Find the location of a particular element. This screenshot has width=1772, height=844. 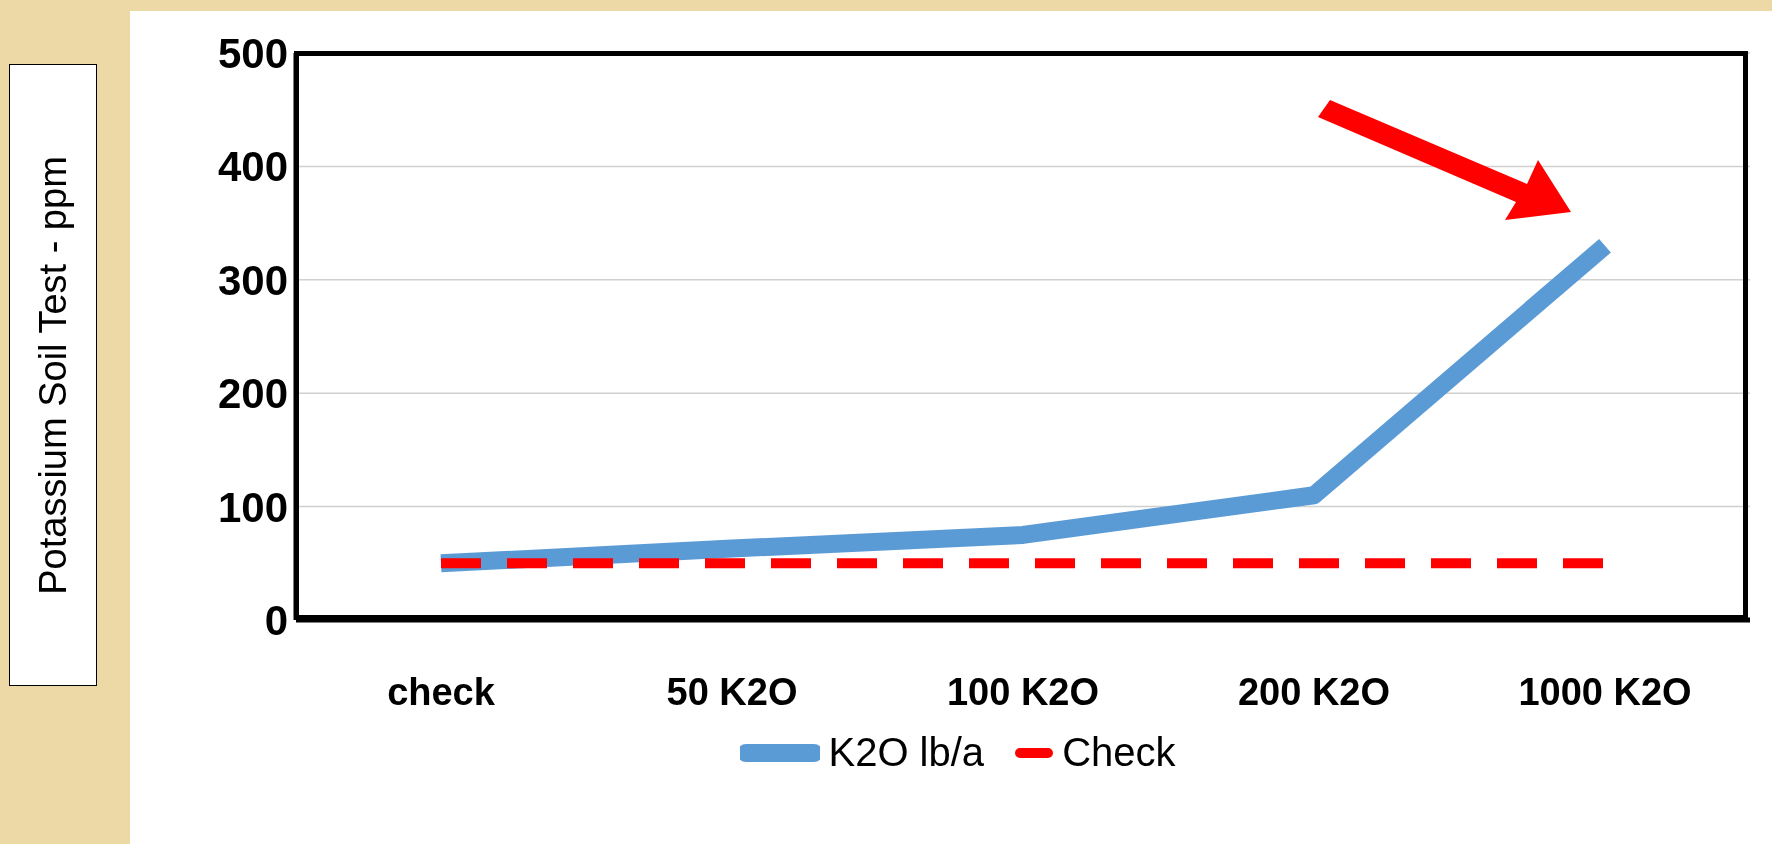

x-tick-label: 100 K2O is located at coordinates (1023, 691).